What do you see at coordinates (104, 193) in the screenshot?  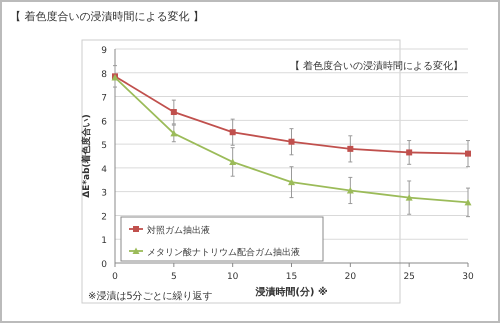 I see `y-tick-label: 3` at bounding box center [104, 193].